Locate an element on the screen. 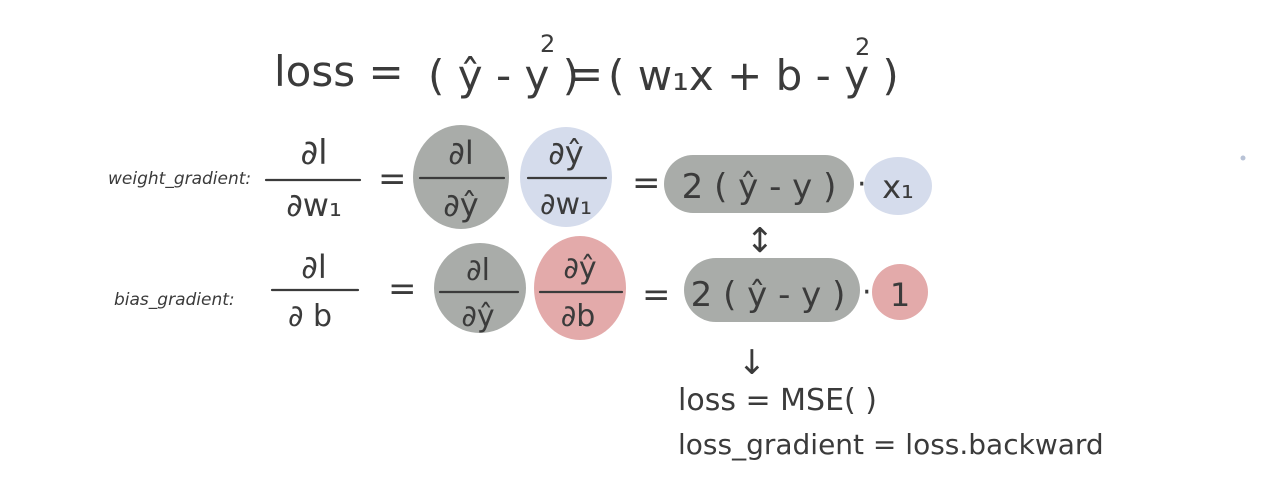 This screenshot has width=1286, height=478. loss-eq: = is located at coordinates (585, 73).